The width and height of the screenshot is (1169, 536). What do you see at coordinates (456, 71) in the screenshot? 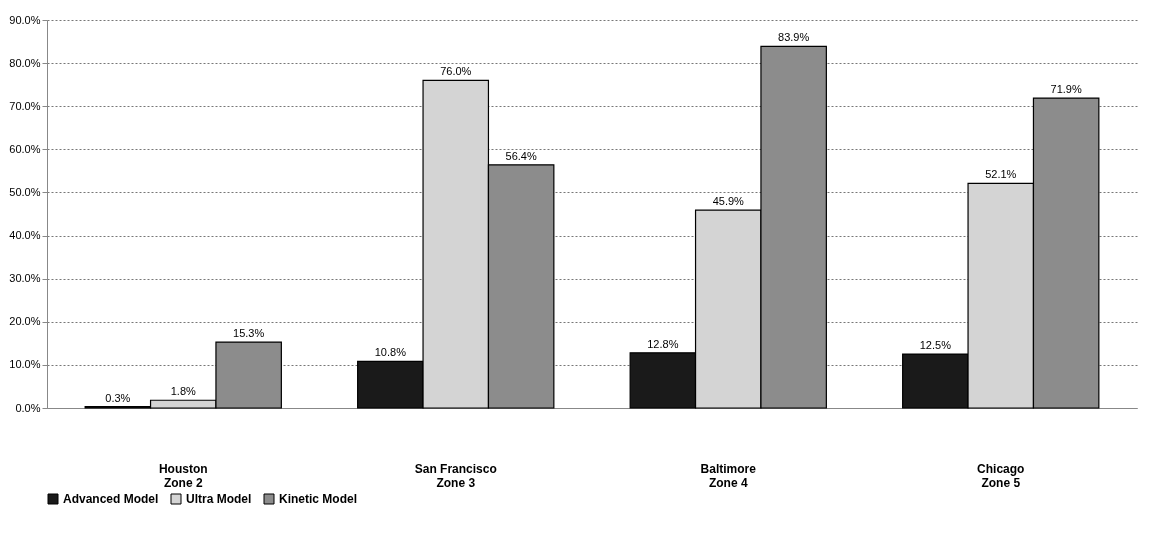
I see `data-label: 76.0%` at bounding box center [456, 71].